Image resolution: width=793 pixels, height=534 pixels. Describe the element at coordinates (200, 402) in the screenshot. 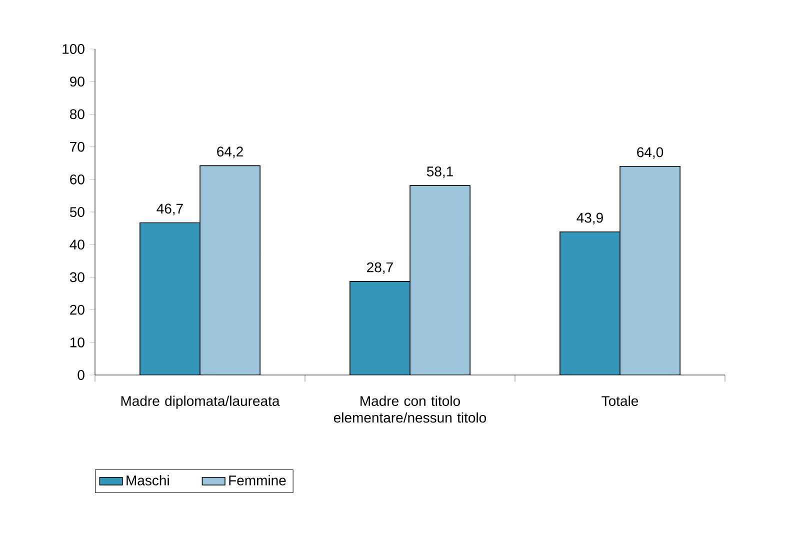

I see `x-tick-label: Madre diplomata/laureata` at that location.